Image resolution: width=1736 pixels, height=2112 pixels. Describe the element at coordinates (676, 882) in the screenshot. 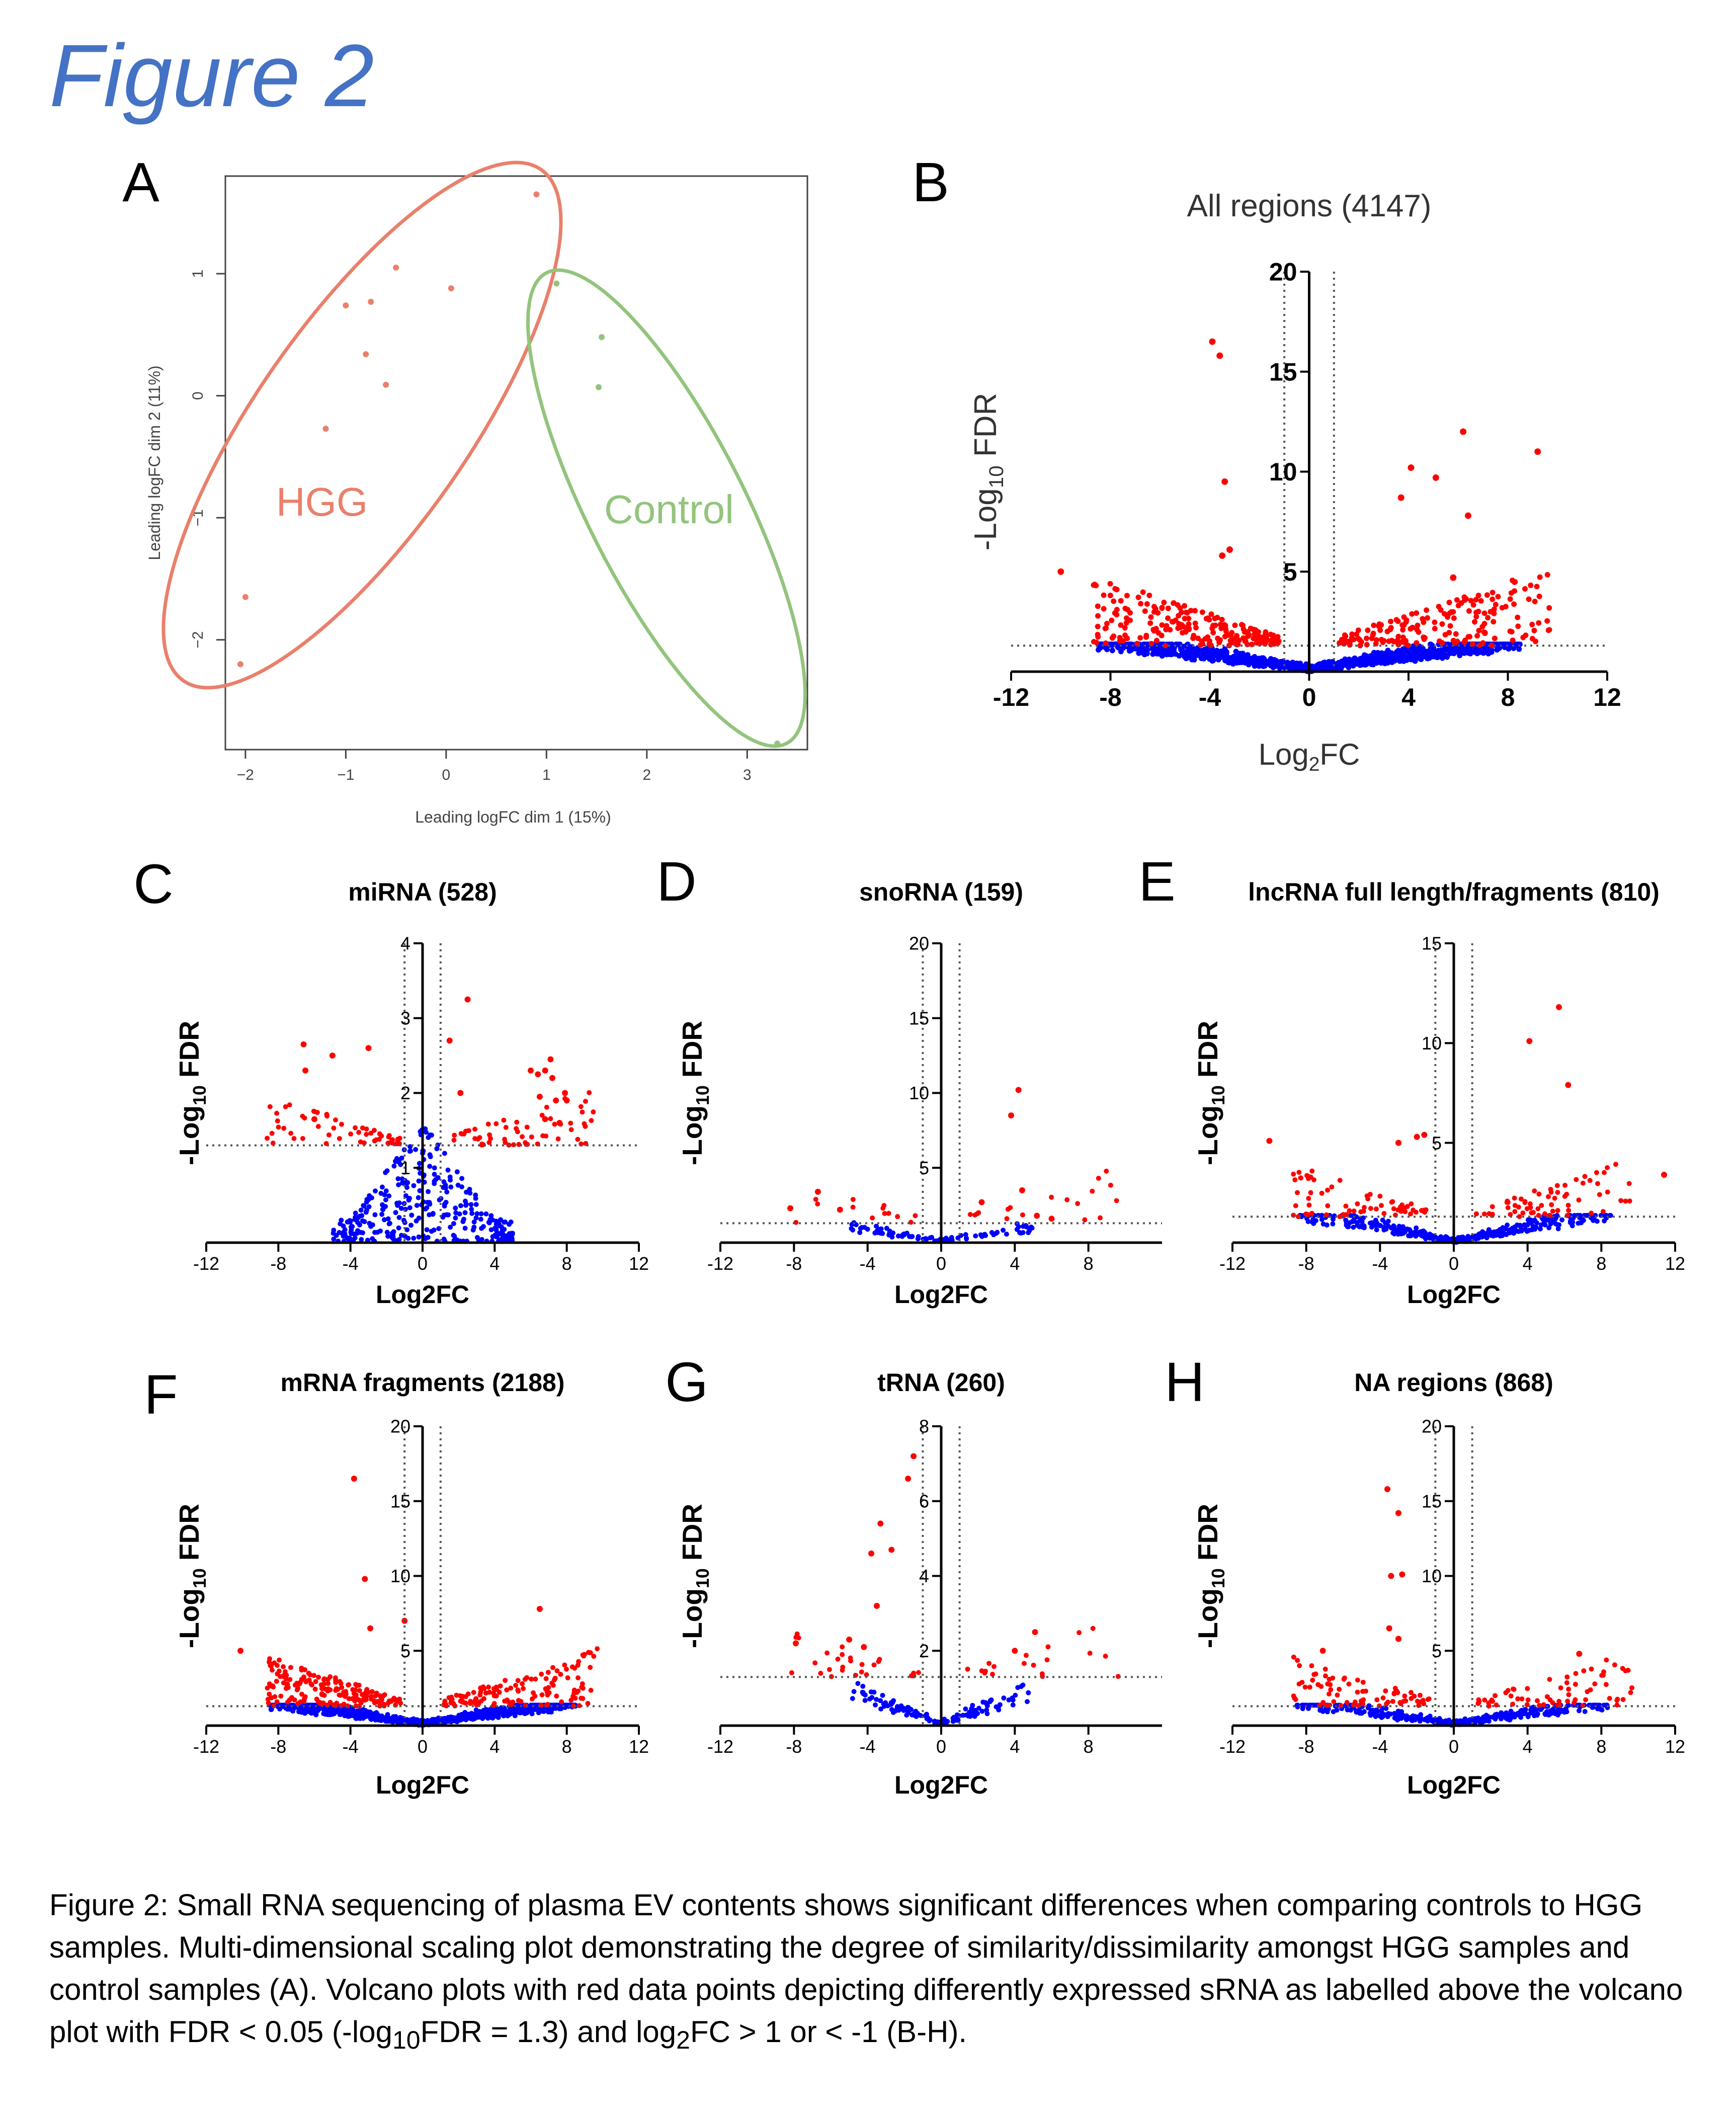

I see `panel-letter-d: D` at that location.